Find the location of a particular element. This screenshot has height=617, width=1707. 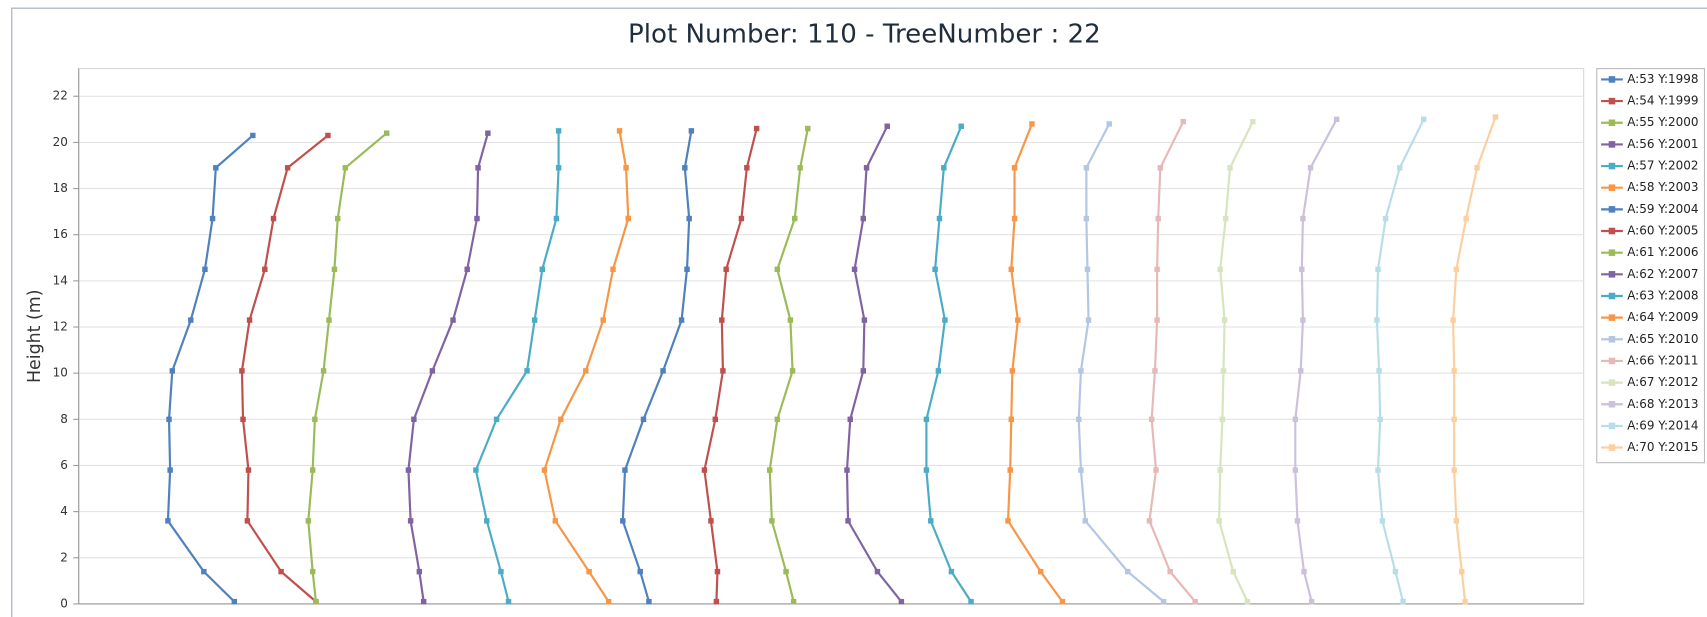

legend-label: A:53 Y:1998 is located at coordinates (1662, 79).